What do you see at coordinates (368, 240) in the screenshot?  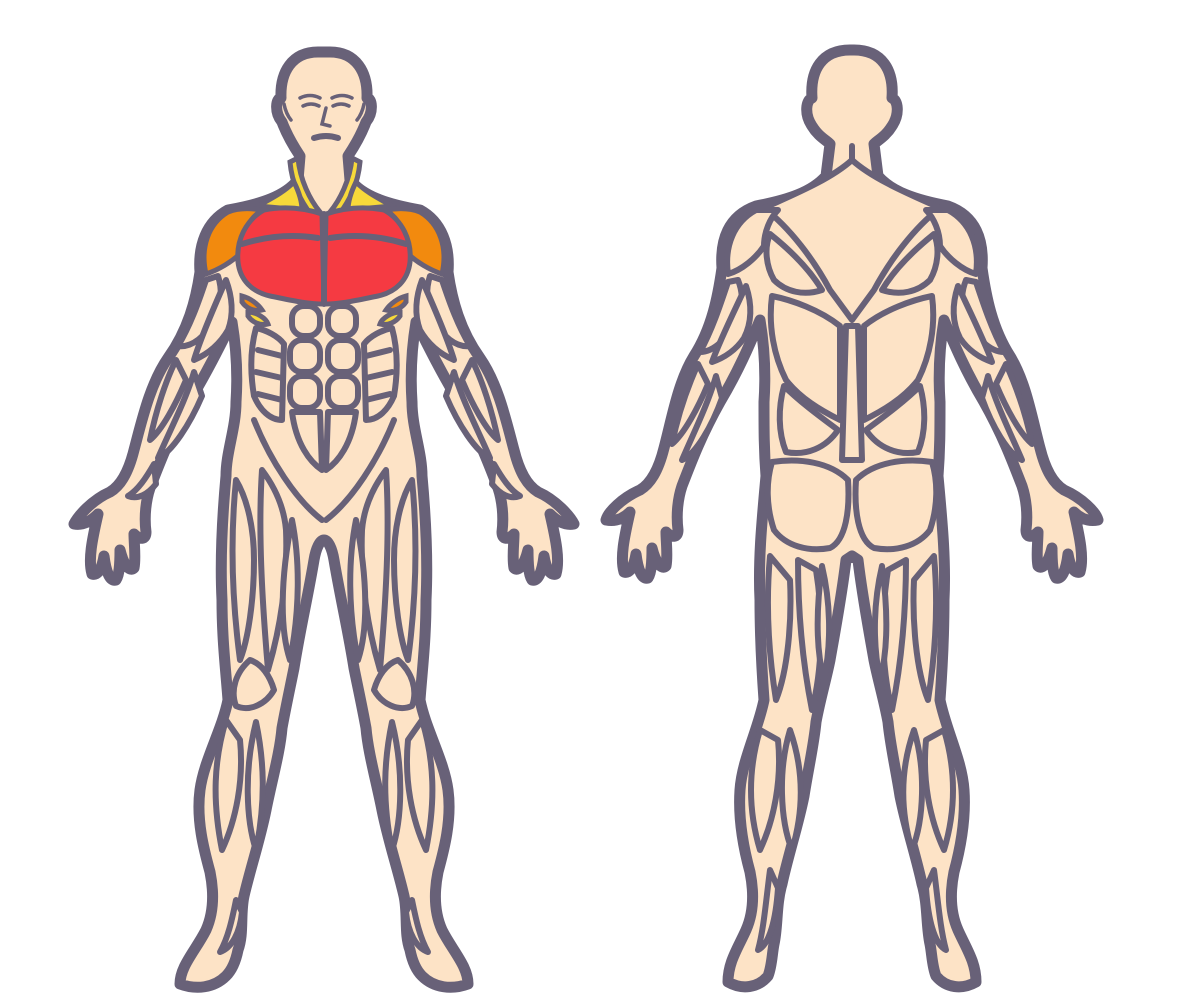 I see `front-pectoral-fibers-right` at bounding box center [368, 240].